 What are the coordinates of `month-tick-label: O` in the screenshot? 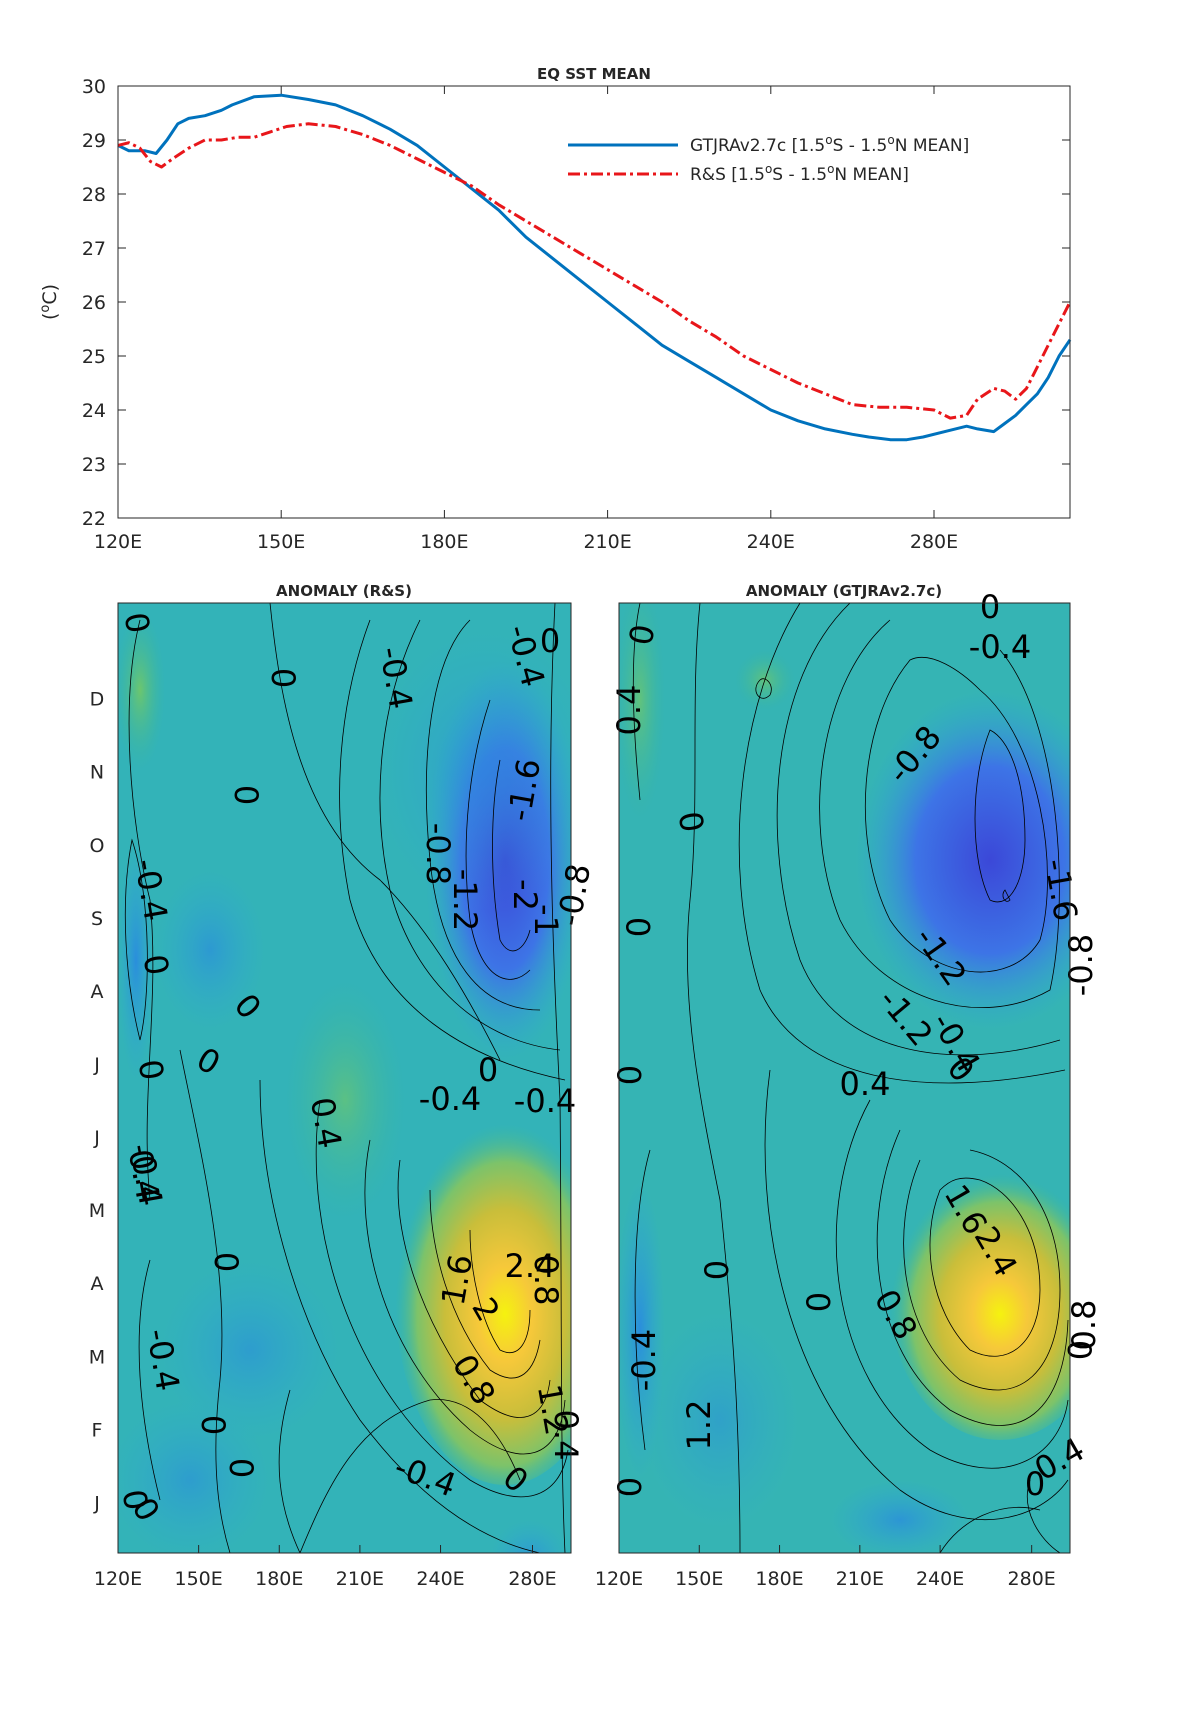 It's located at (97, 846).